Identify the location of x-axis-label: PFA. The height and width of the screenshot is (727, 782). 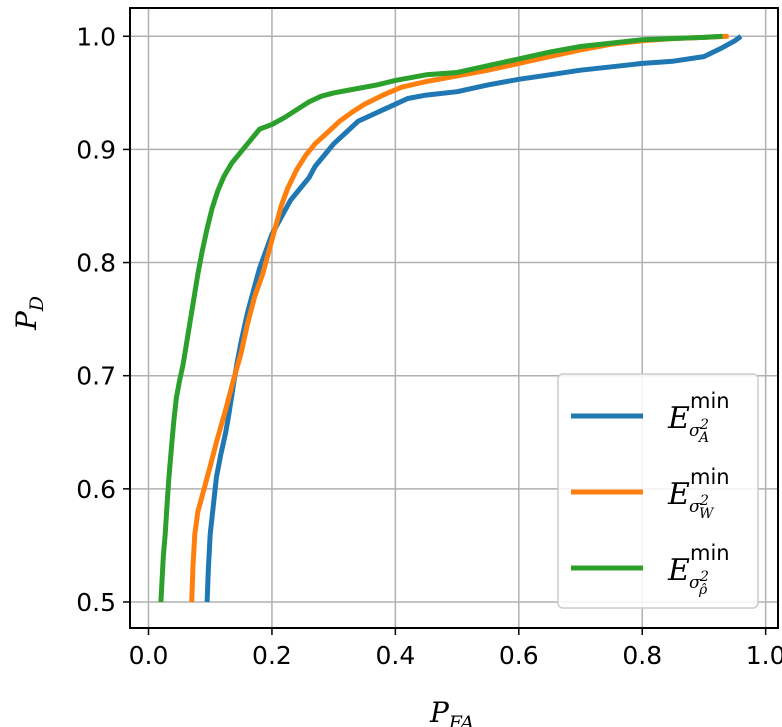
(451, 711).